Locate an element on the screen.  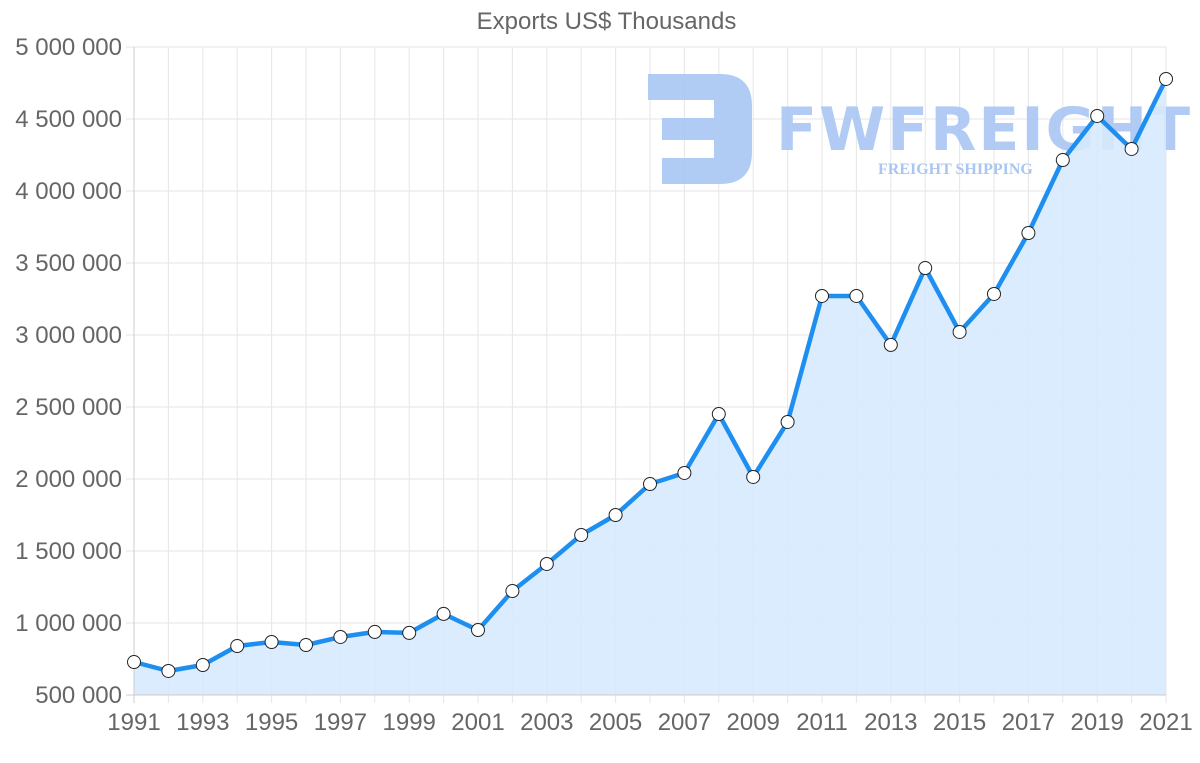
data-point-2011 is located at coordinates (822, 295).